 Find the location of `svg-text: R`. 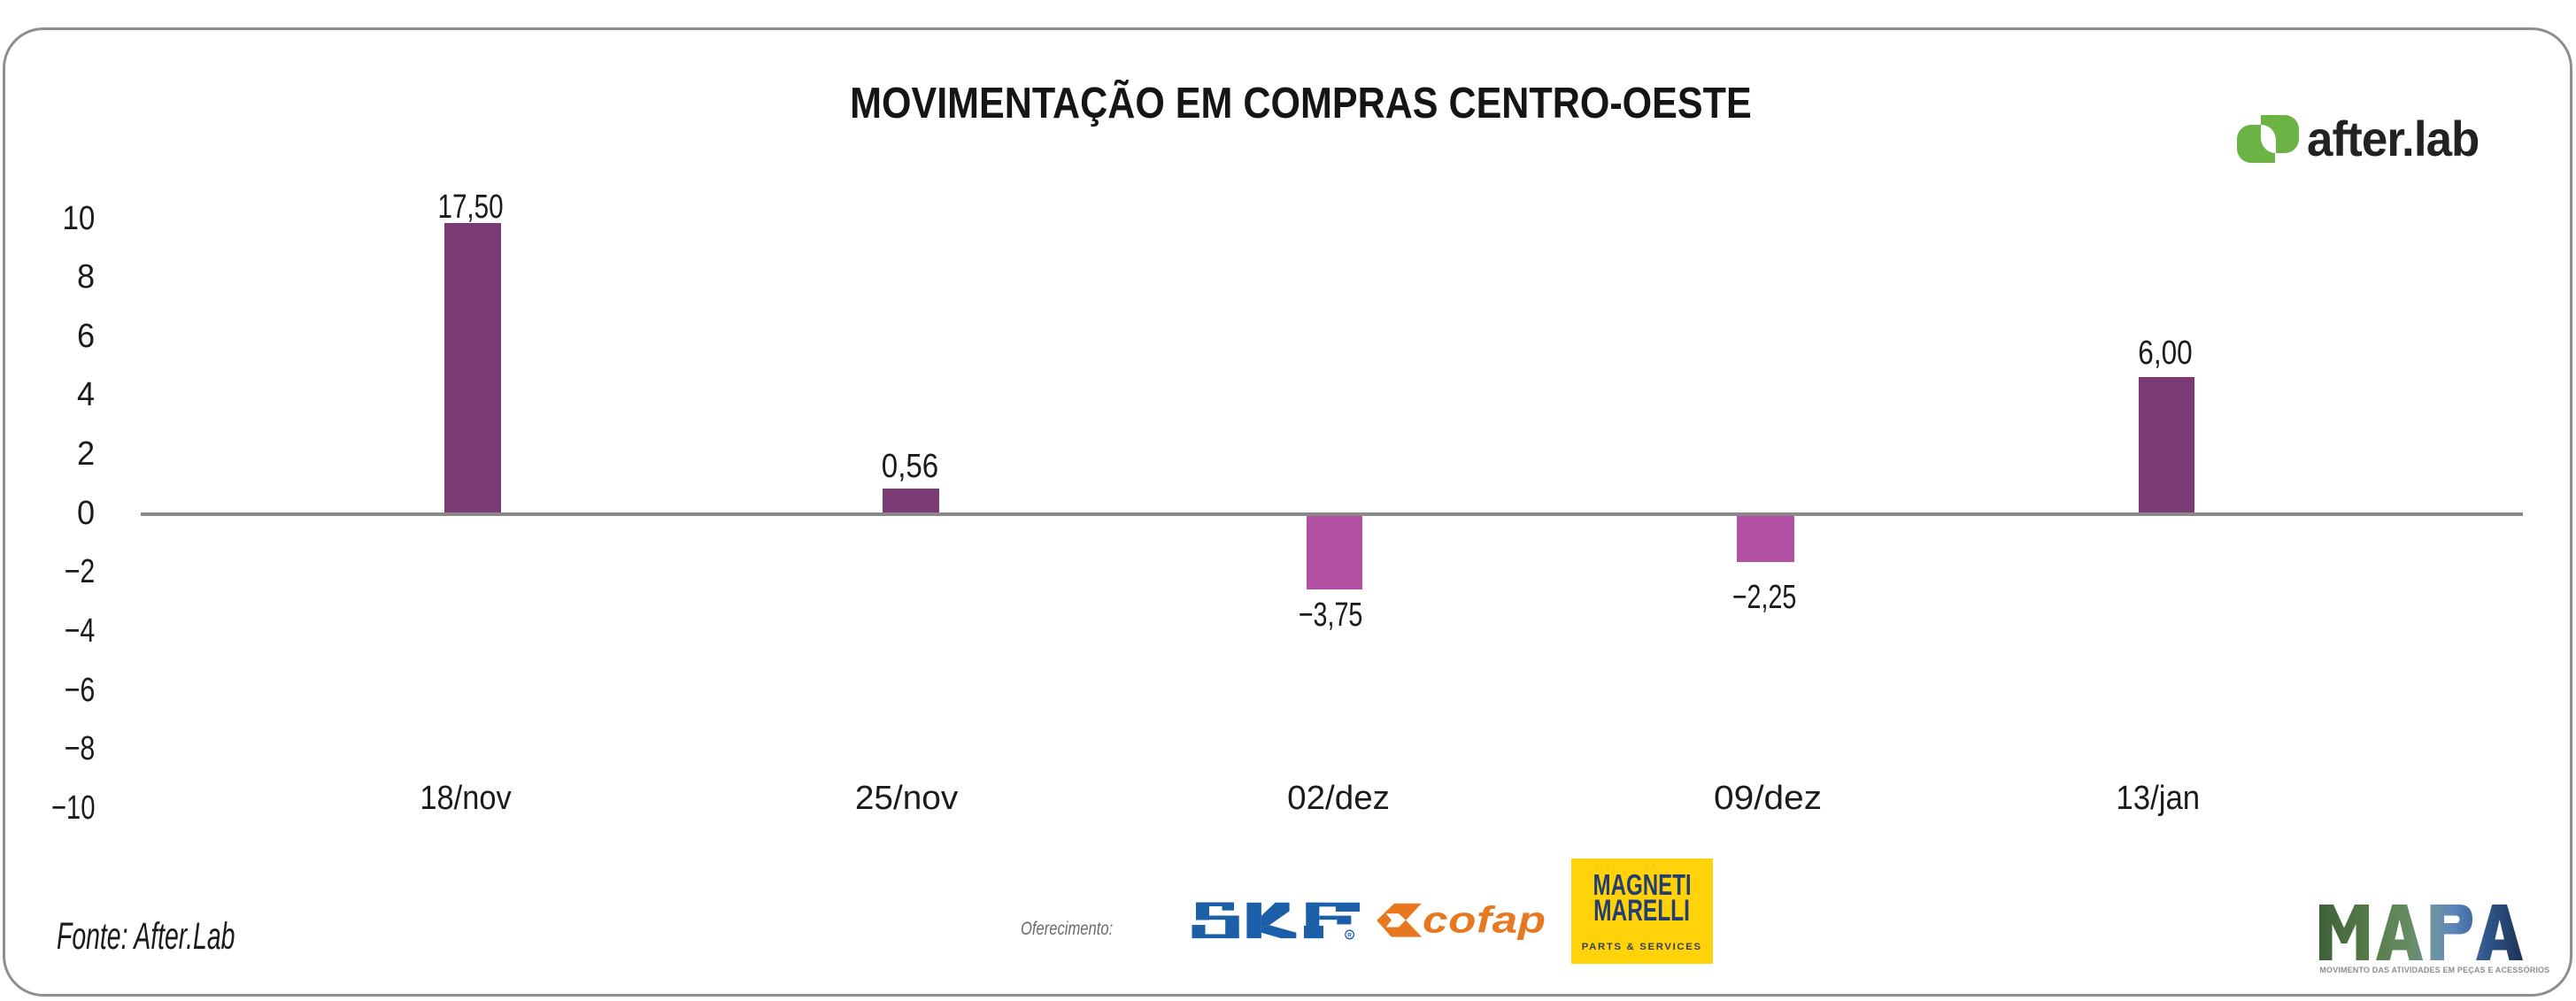

svg-text: R is located at coordinates (1349, 935).